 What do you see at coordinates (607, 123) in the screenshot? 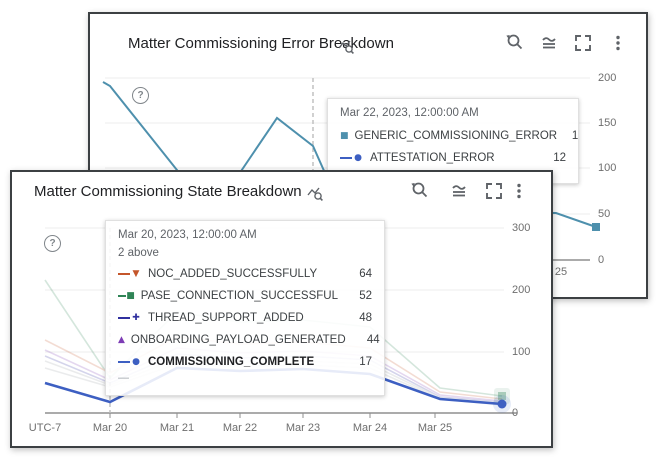
I see `y-tick: 150` at bounding box center [607, 123].